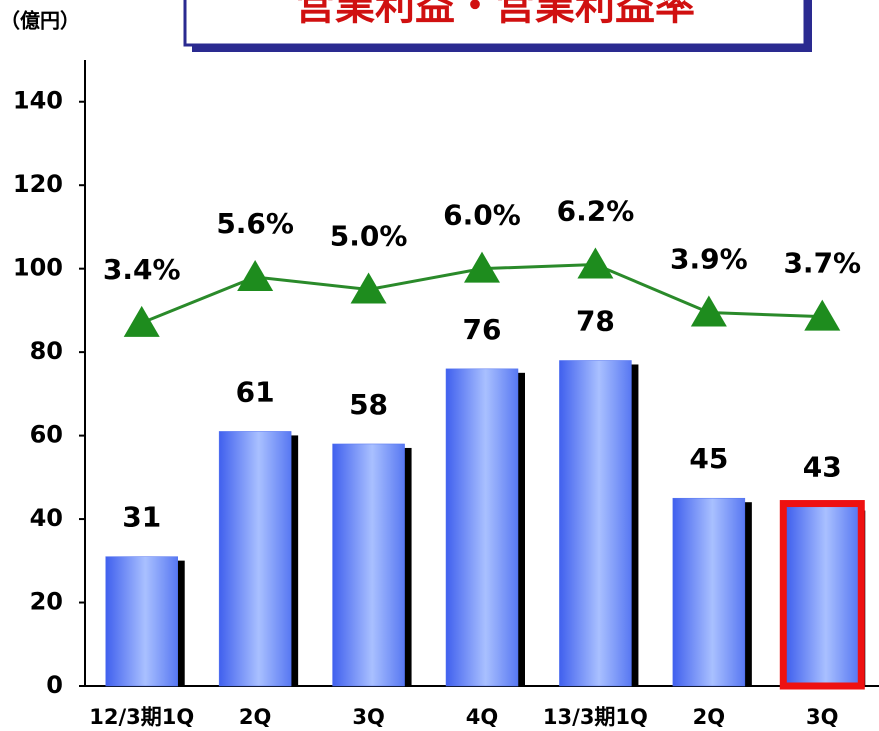 The image size is (879, 731). What do you see at coordinates (709, 258) in the screenshot?
I see `line-value-label: 3.9%` at bounding box center [709, 258].